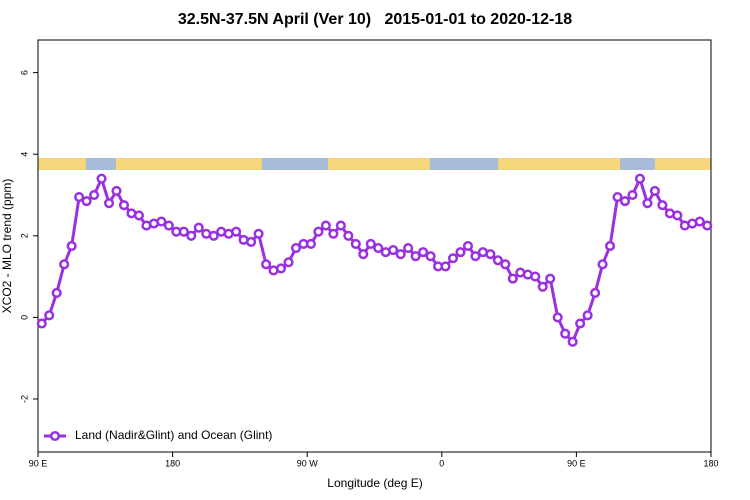 The height and width of the screenshot is (500, 750). What do you see at coordinates (308, 463) in the screenshot?
I see `x-tick-label: 90 W` at bounding box center [308, 463].